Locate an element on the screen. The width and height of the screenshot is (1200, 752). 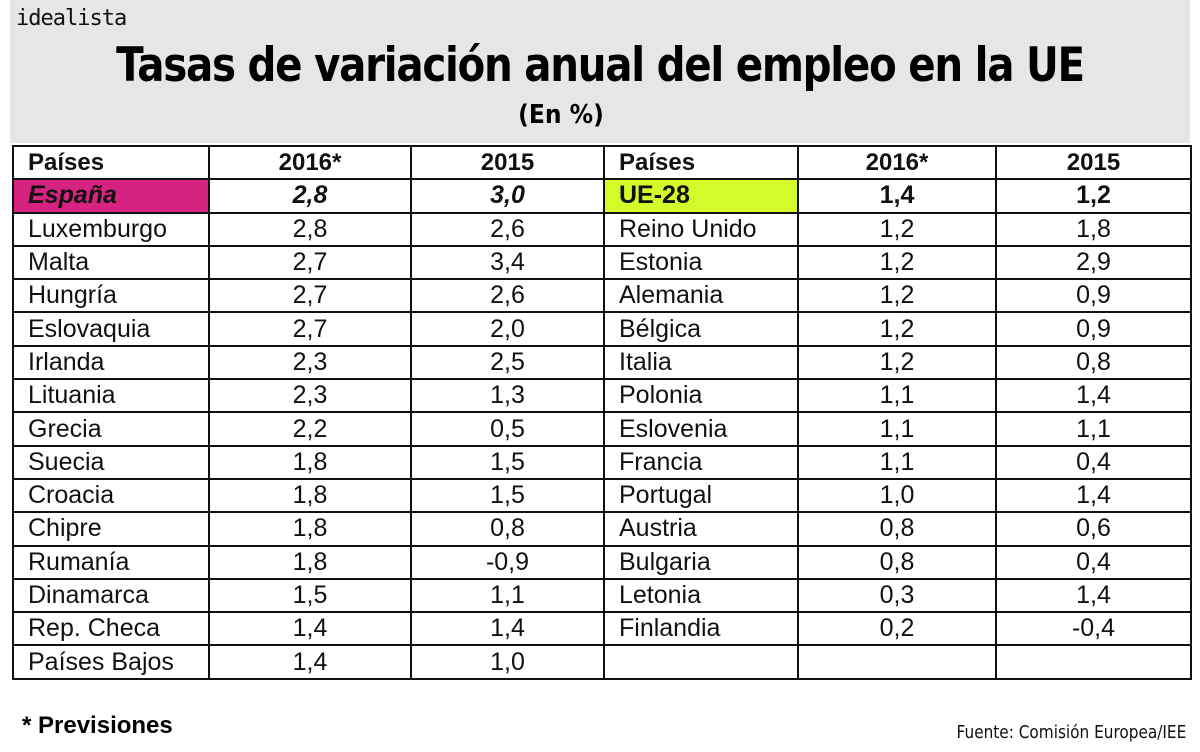
table-row: Países Bajos 1,4 1,0 is located at coordinates (602, 662).